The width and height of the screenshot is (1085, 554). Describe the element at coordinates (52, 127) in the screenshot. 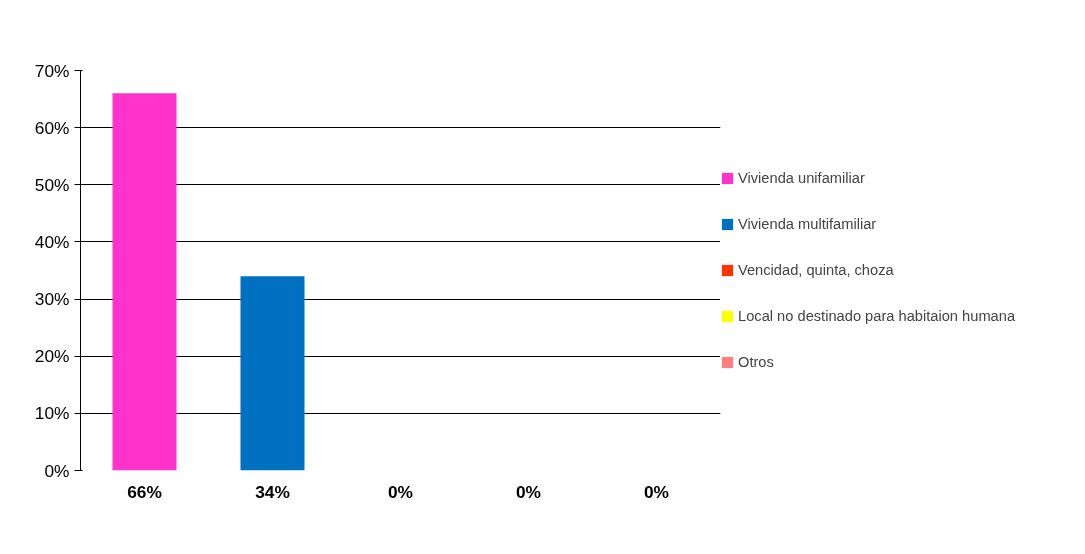

I see `y-tick-label: 60%` at that location.